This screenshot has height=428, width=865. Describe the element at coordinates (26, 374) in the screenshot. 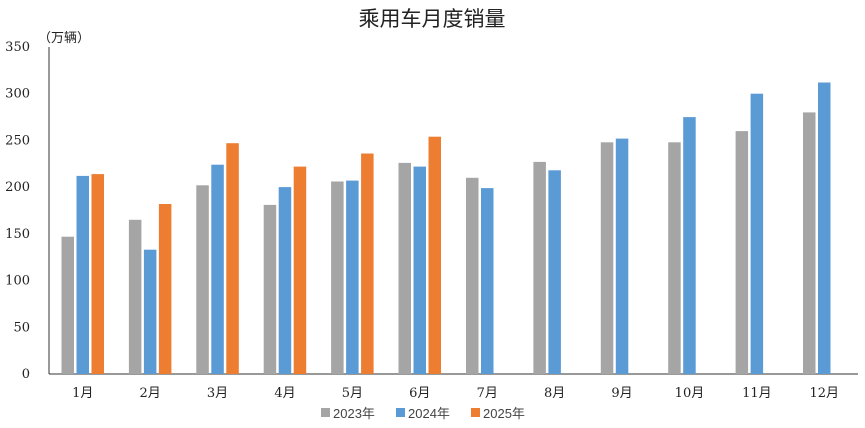

I see `y-tick-label: 0` at that location.